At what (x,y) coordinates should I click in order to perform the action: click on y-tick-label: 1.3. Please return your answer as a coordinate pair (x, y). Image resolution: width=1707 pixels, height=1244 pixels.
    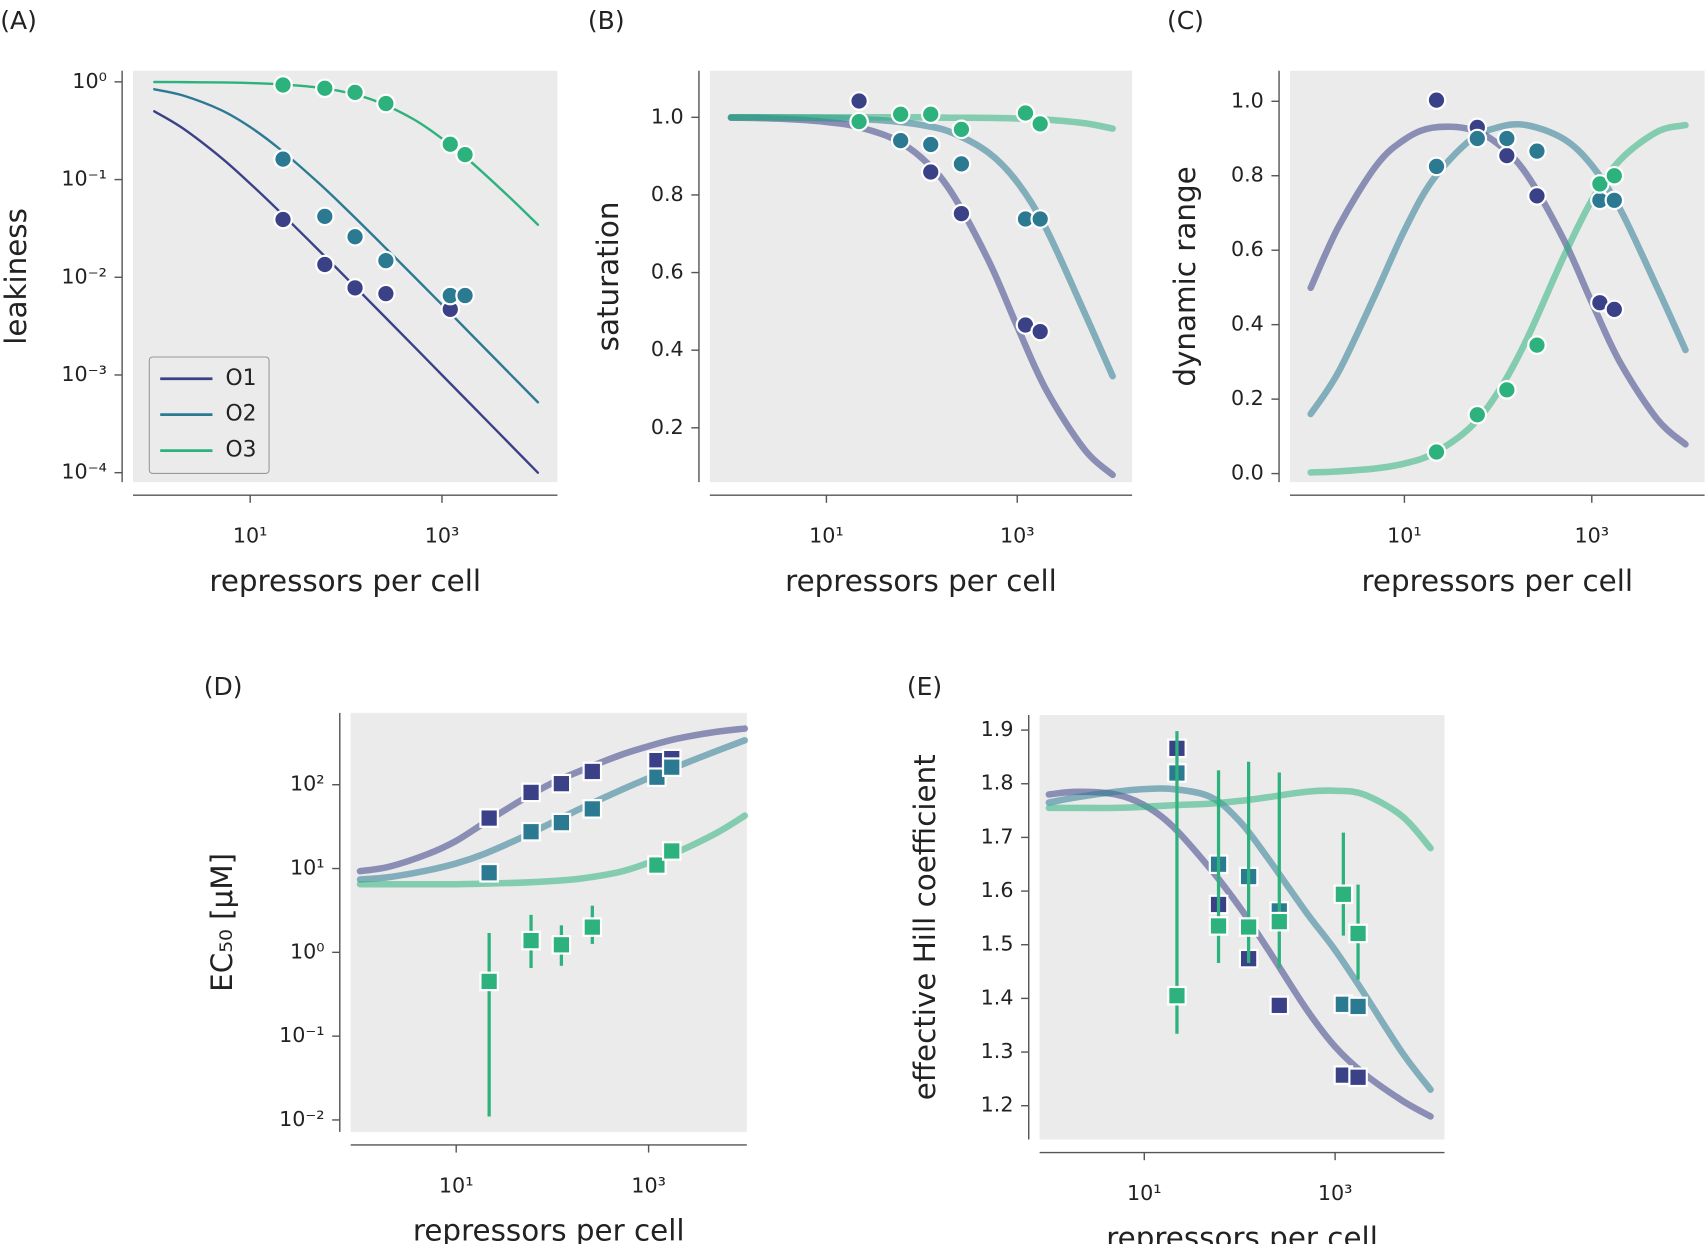
    Looking at the image, I should click on (997, 1051).